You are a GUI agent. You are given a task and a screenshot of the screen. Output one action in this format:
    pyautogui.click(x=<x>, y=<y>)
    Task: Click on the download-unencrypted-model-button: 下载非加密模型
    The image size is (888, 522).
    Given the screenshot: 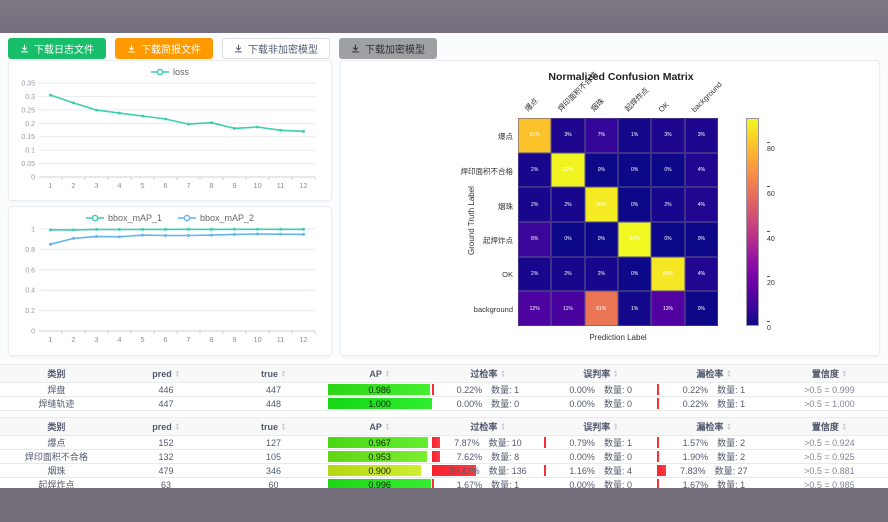 What is the action you would take?
    pyautogui.click(x=276, y=48)
    